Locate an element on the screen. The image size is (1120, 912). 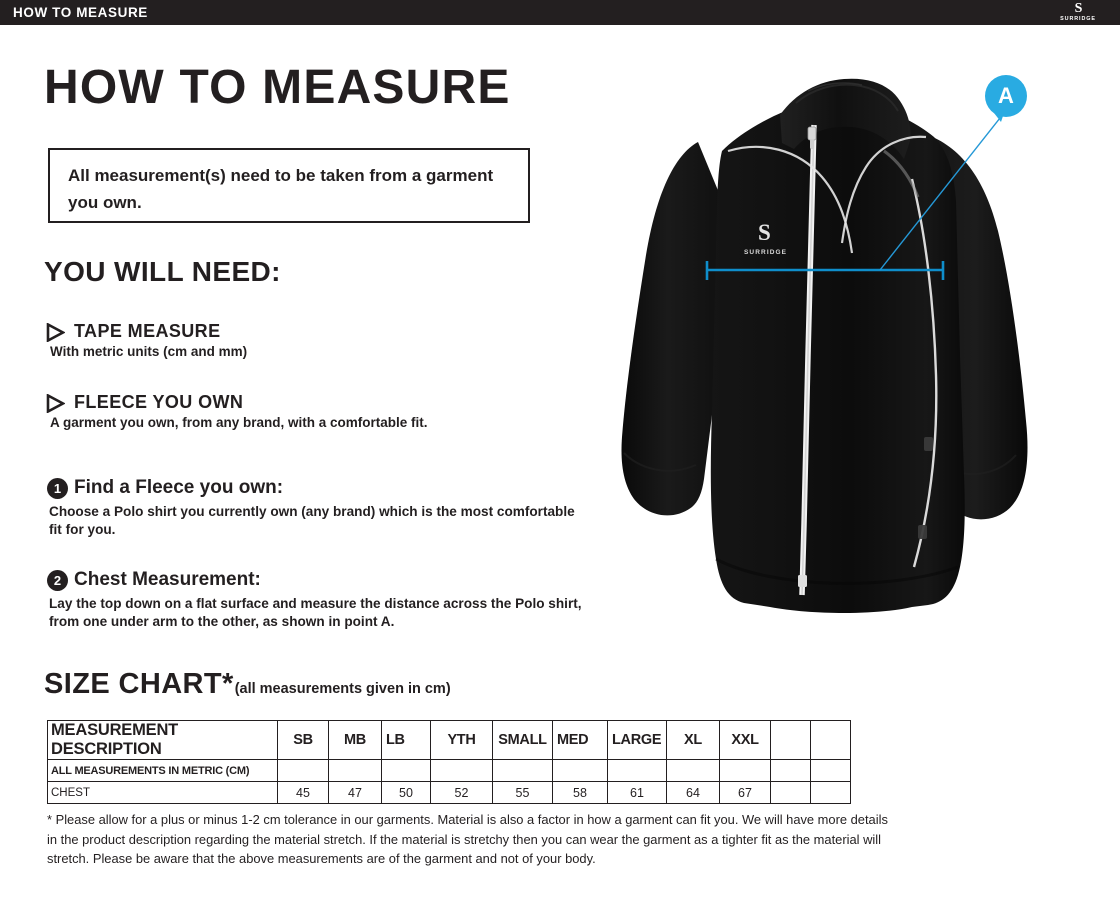
step-number-badge: 1 is located at coordinates (57, 488).